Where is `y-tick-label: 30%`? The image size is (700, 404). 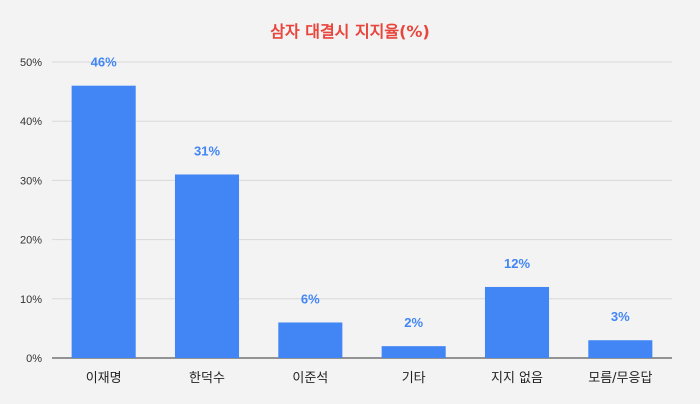
y-tick-label: 30% is located at coordinates (31, 181).